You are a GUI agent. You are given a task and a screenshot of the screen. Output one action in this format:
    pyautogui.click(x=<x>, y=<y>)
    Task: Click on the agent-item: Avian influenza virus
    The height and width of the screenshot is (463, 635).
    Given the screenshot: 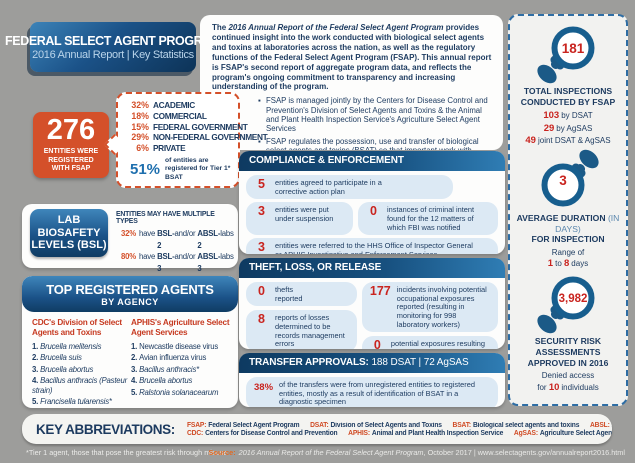 What is the action you would take?
    pyautogui.click(x=173, y=358)
    